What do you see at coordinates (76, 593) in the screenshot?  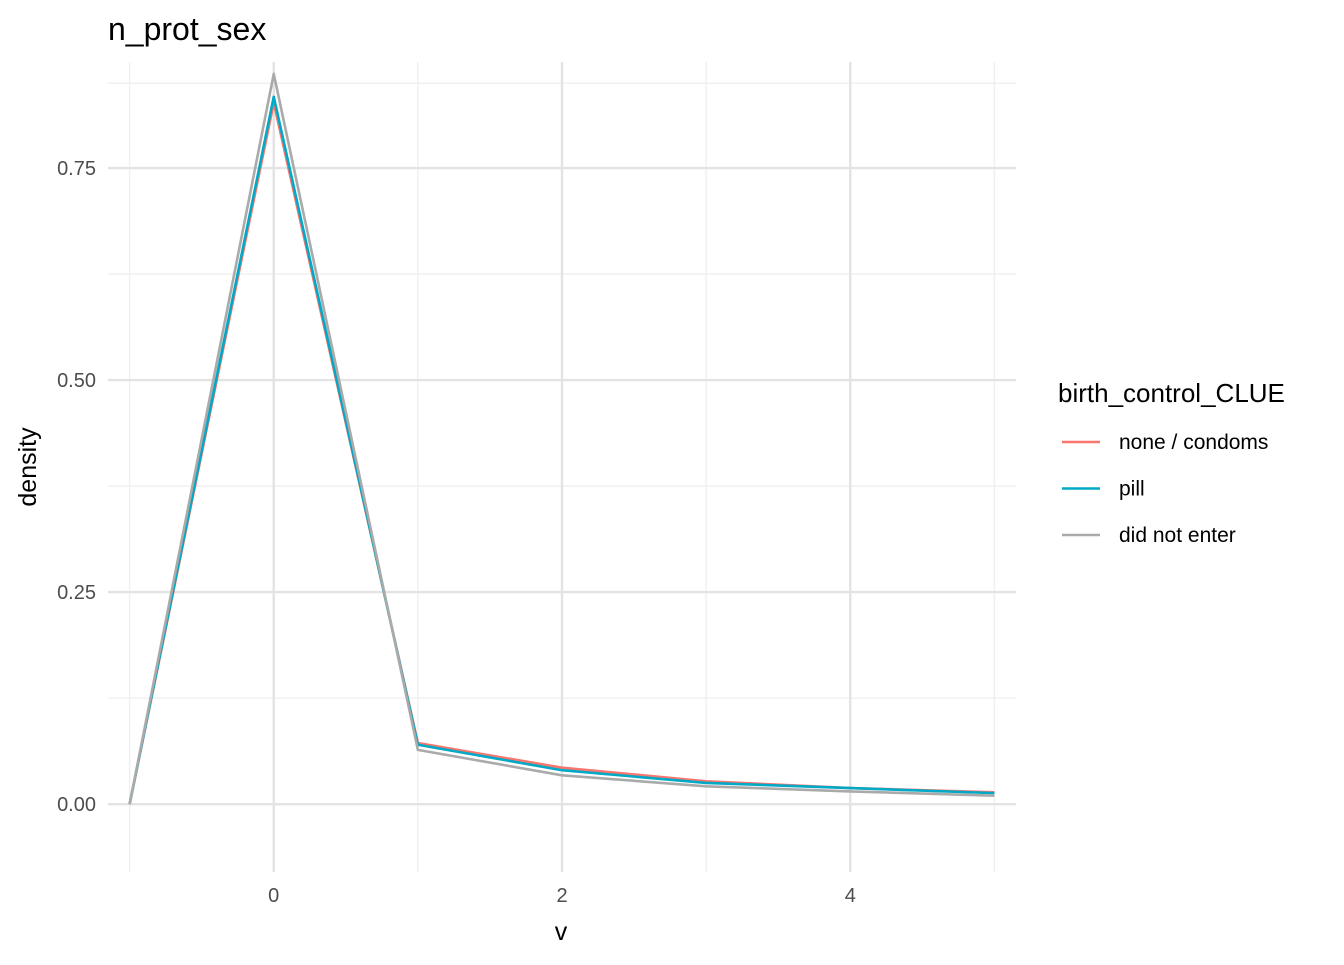 I see `y-tick-label: 0.25` at bounding box center [76, 593].